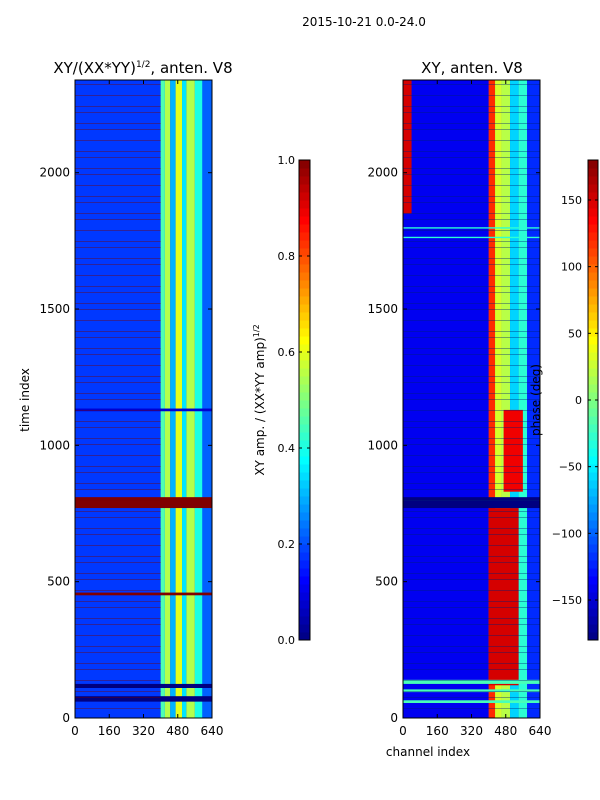 Image resolution: width=600 pixels, height=800 pixels. What do you see at coordinates (575, 333) in the screenshot?
I see `colorbar-tick-label: 50` at bounding box center [575, 333].